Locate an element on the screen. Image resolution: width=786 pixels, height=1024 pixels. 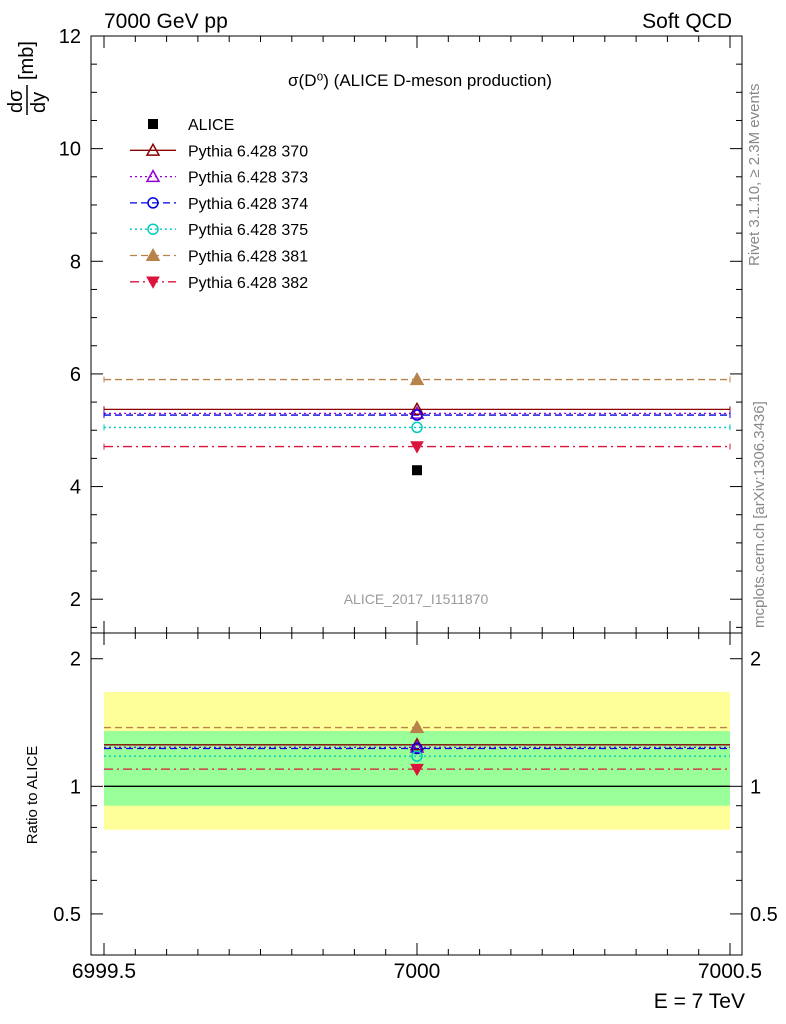
legend-item-alice-marker is located at coordinates (153, 124).